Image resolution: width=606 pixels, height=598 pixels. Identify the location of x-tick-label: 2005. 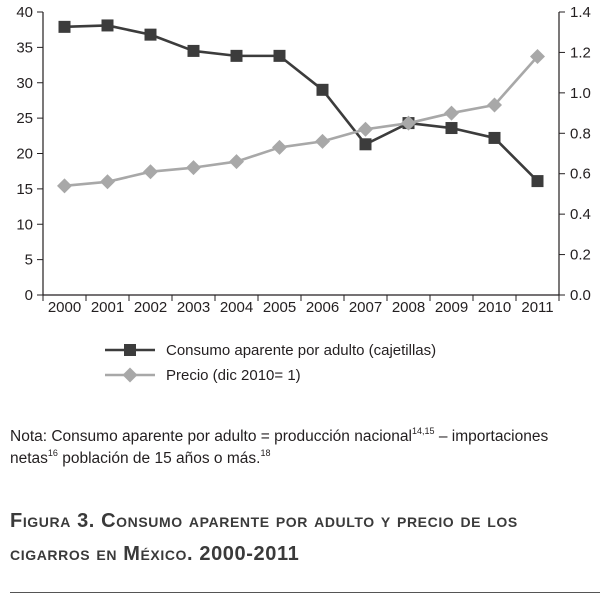
(279, 307).